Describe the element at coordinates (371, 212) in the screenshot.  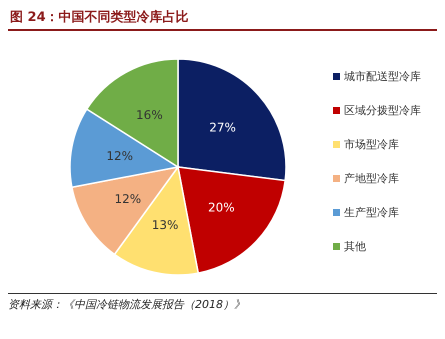
I see `legend-label: 生产型冷库` at that location.